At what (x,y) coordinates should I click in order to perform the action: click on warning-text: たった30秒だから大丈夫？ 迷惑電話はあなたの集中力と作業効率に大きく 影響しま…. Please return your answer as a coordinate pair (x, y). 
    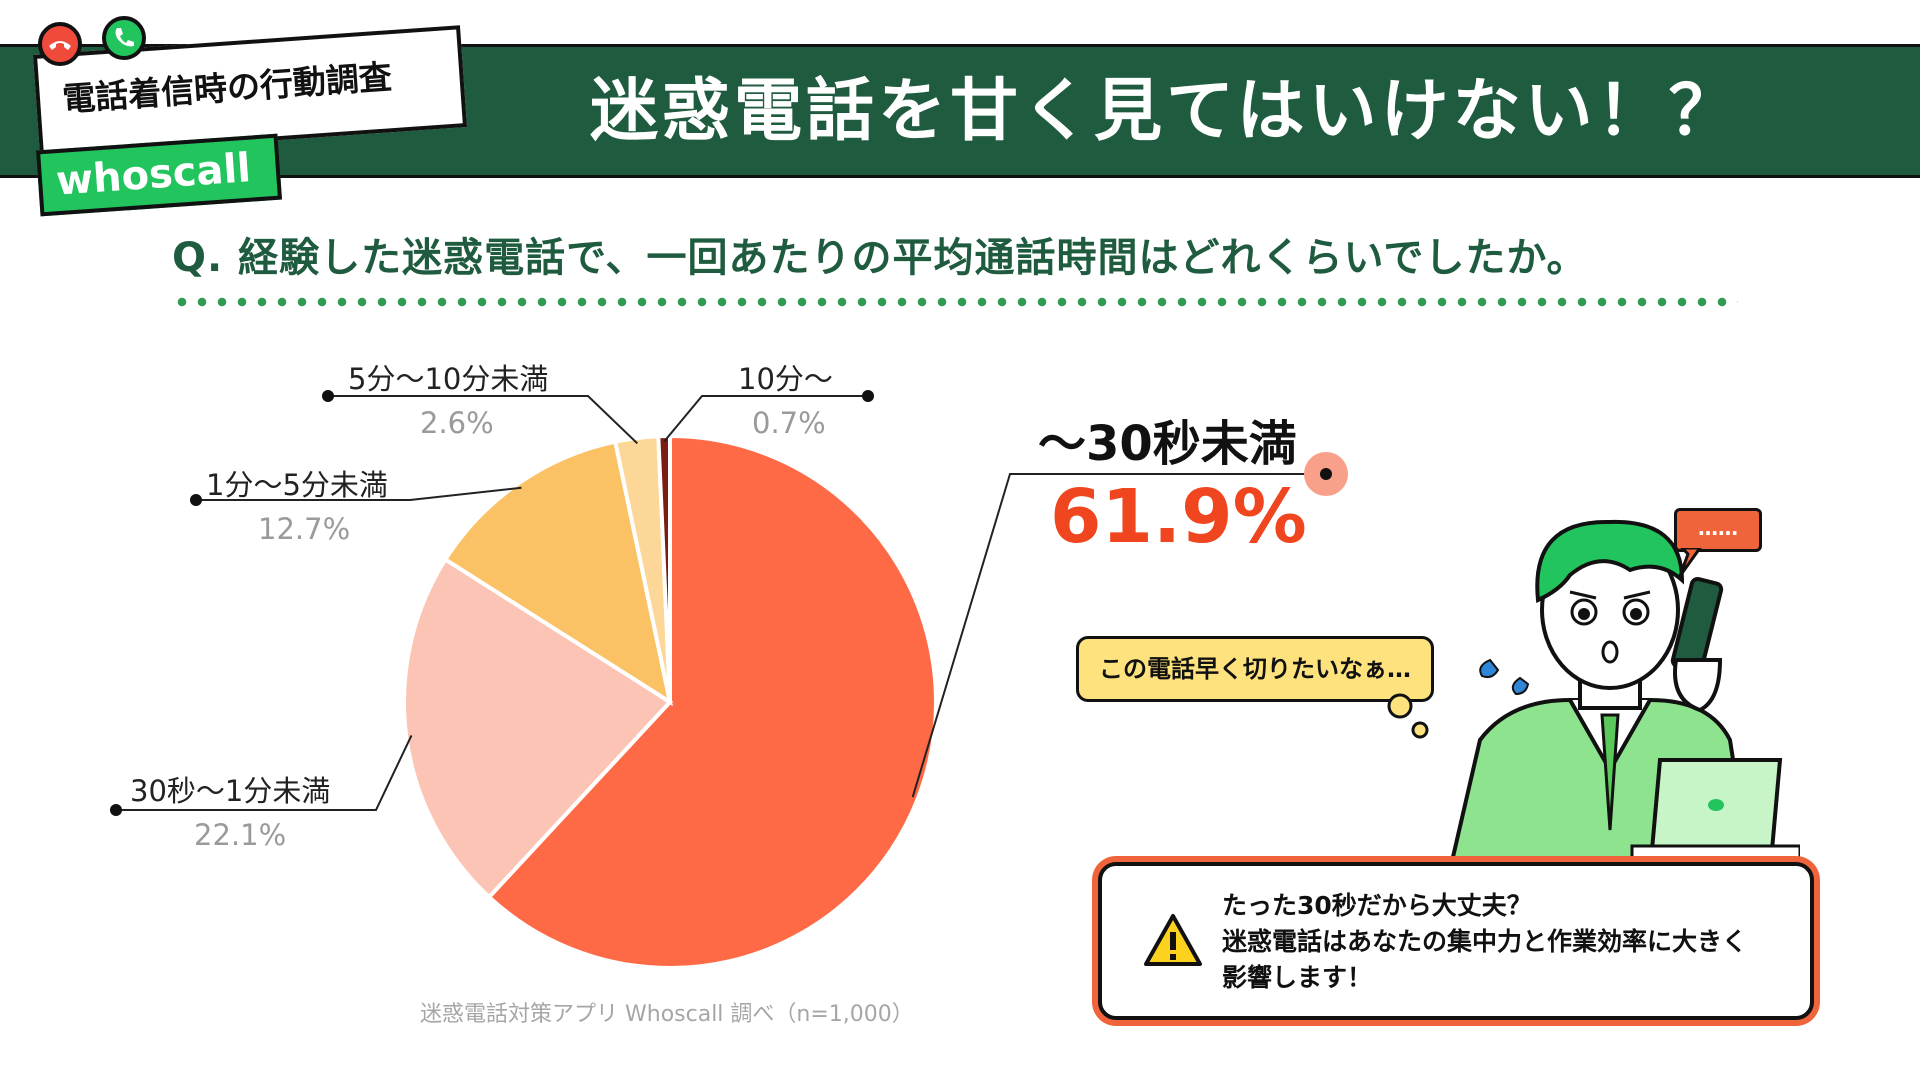
    Looking at the image, I should click on (1507, 942).